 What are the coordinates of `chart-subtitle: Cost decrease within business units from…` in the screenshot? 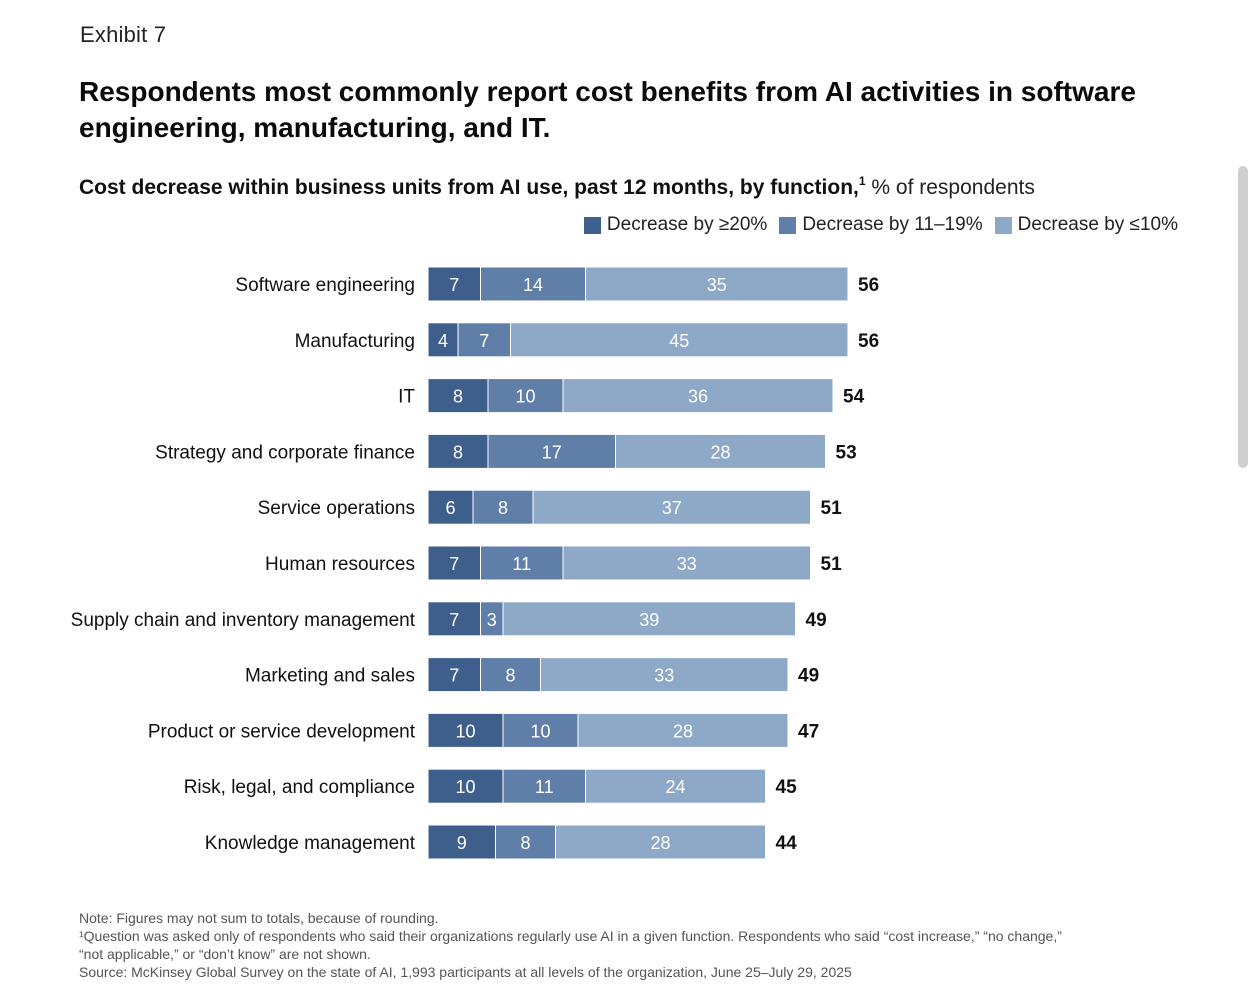 It's located at (557, 187).